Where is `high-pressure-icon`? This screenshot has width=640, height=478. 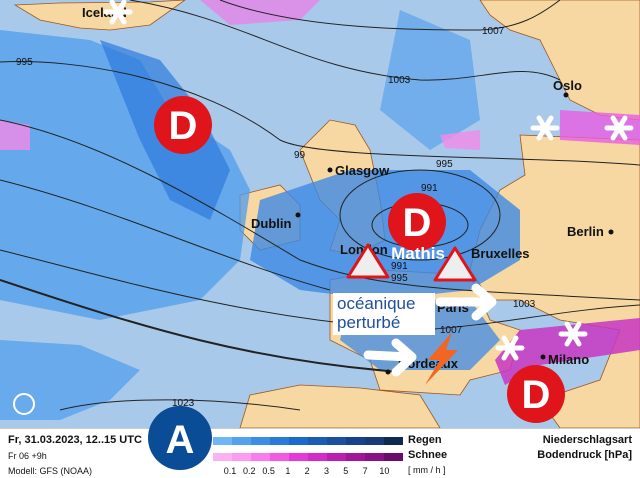
high-pressure-icon is located at coordinates (180, 438).